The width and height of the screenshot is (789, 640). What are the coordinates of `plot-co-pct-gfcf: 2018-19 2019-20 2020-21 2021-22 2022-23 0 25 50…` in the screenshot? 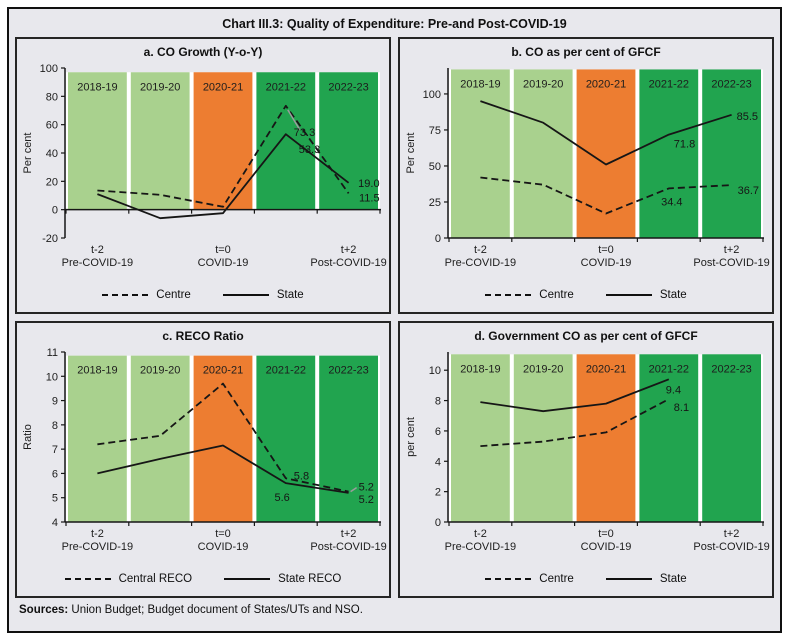 It's located at (587, 168).